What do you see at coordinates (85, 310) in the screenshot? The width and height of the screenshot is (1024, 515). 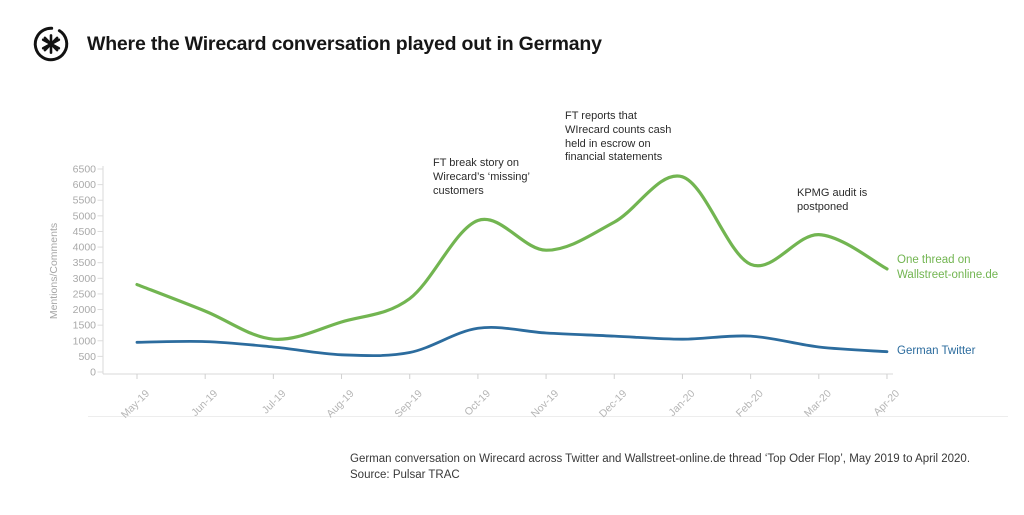 I see `y-tick-label: 2000` at bounding box center [85, 310].